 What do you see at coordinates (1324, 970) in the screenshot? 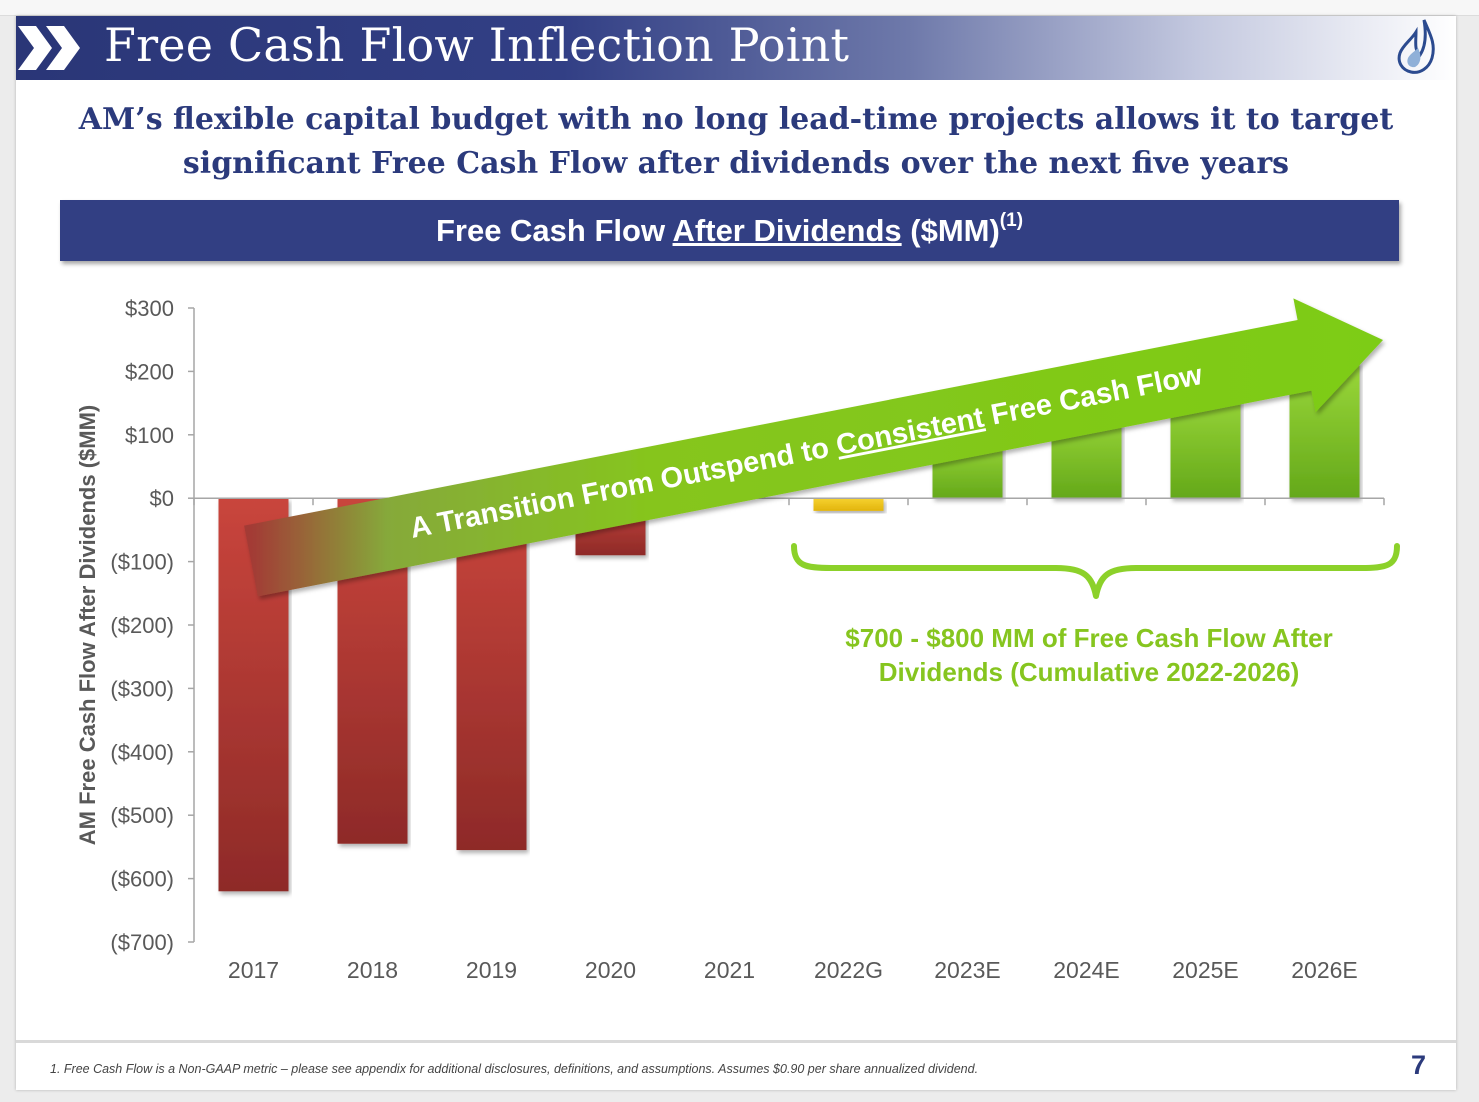
I see `x-tick-label: 2026E` at bounding box center [1324, 970].